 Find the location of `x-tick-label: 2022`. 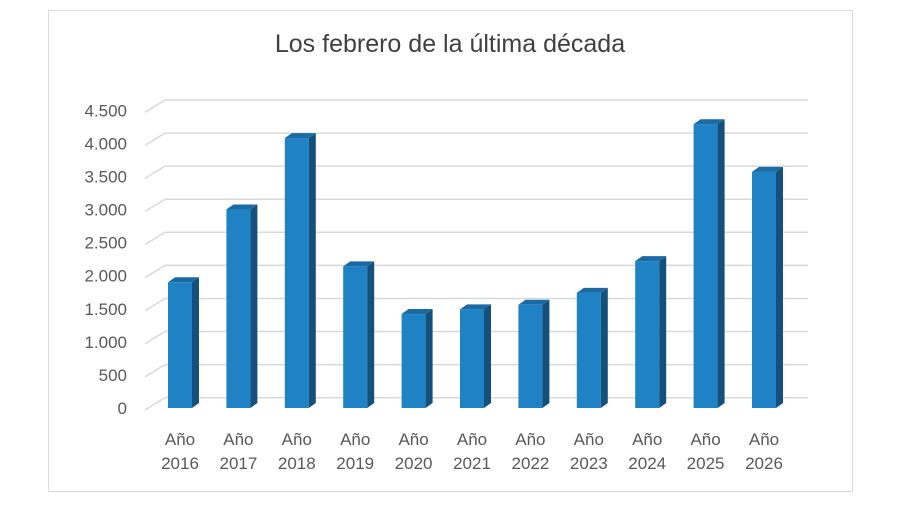

x-tick-label: 2022 is located at coordinates (530, 463).